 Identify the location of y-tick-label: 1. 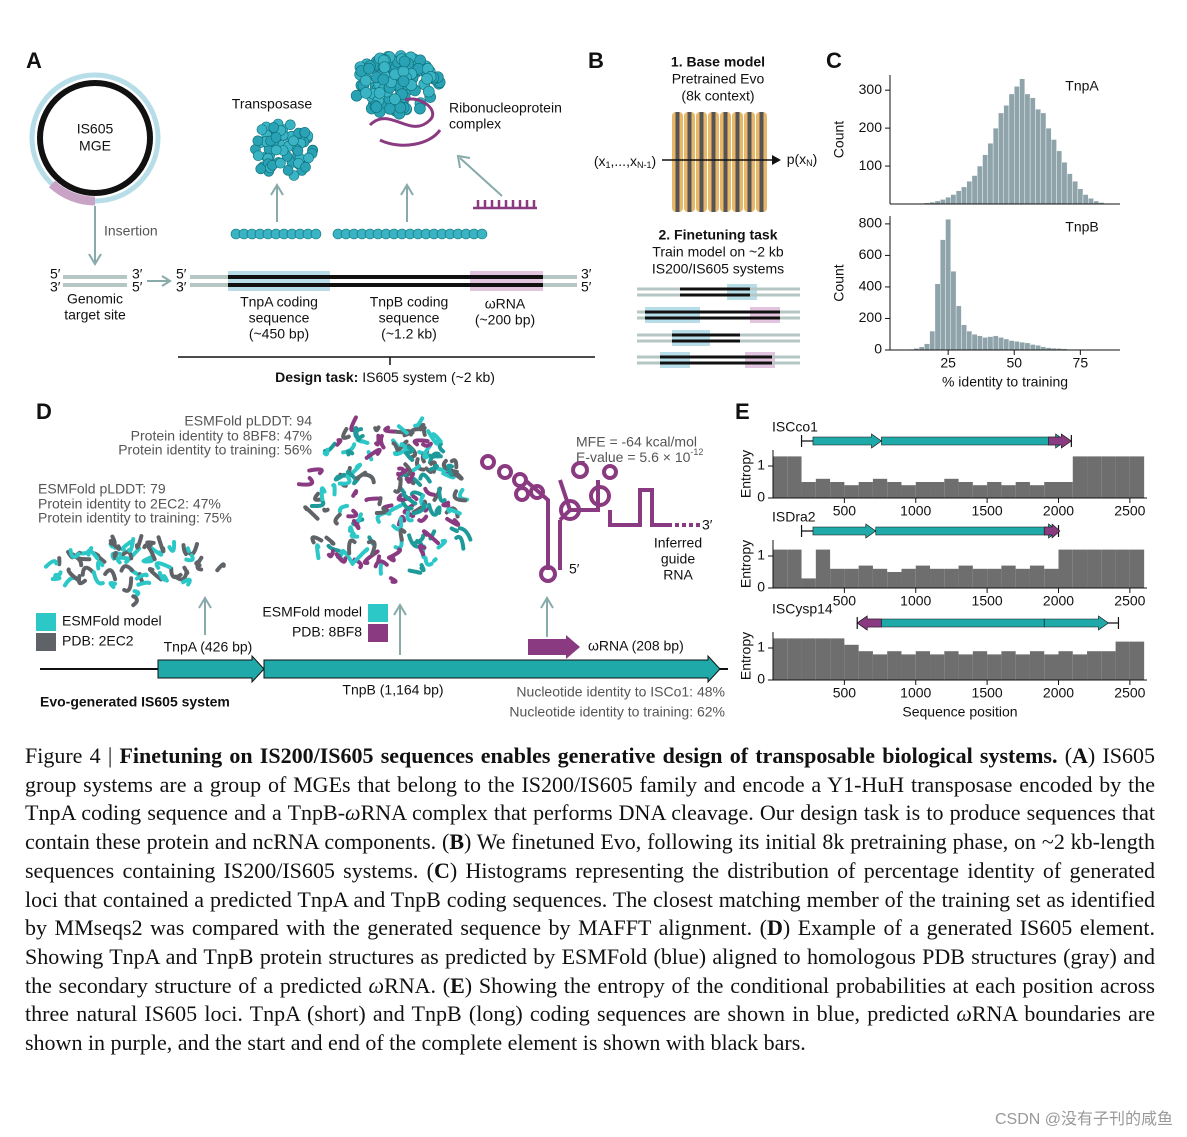
(761, 555).